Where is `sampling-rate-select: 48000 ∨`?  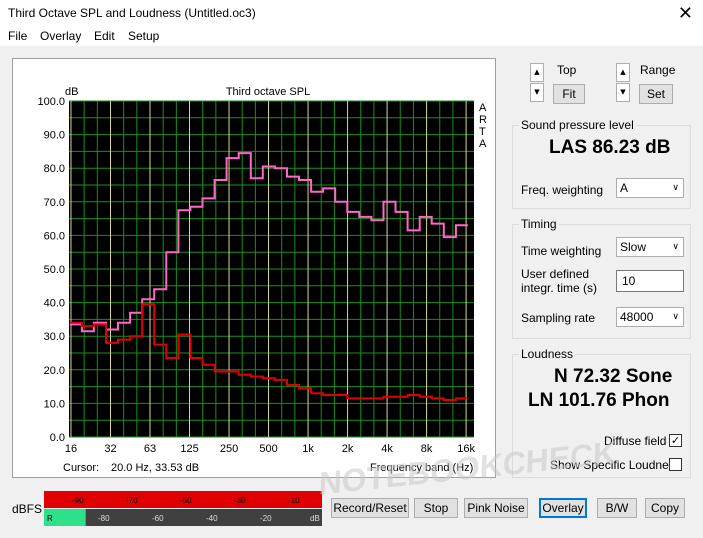 sampling-rate-select: 48000 ∨ is located at coordinates (650, 317).